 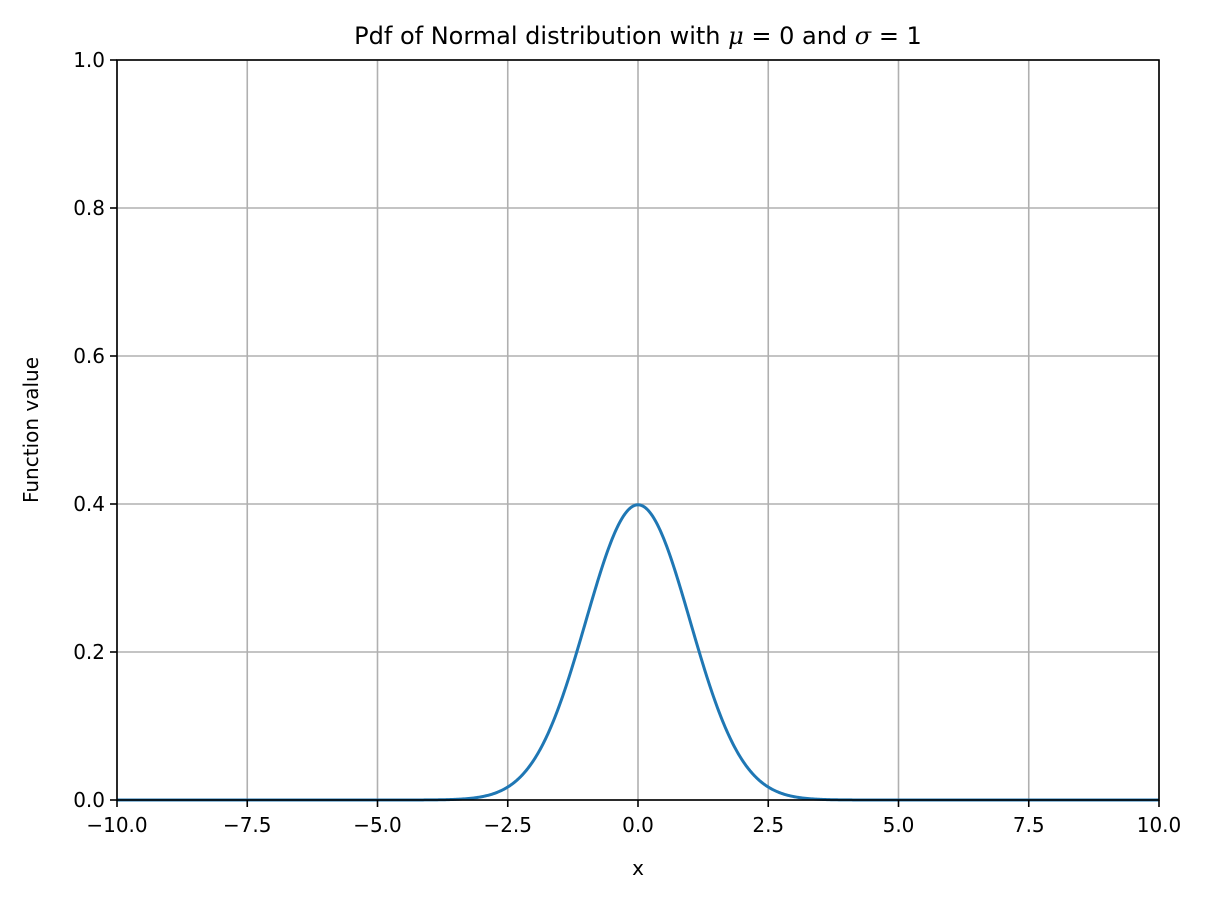 I want to click on title-sigma-symbol: σ, so click(x=863, y=36).